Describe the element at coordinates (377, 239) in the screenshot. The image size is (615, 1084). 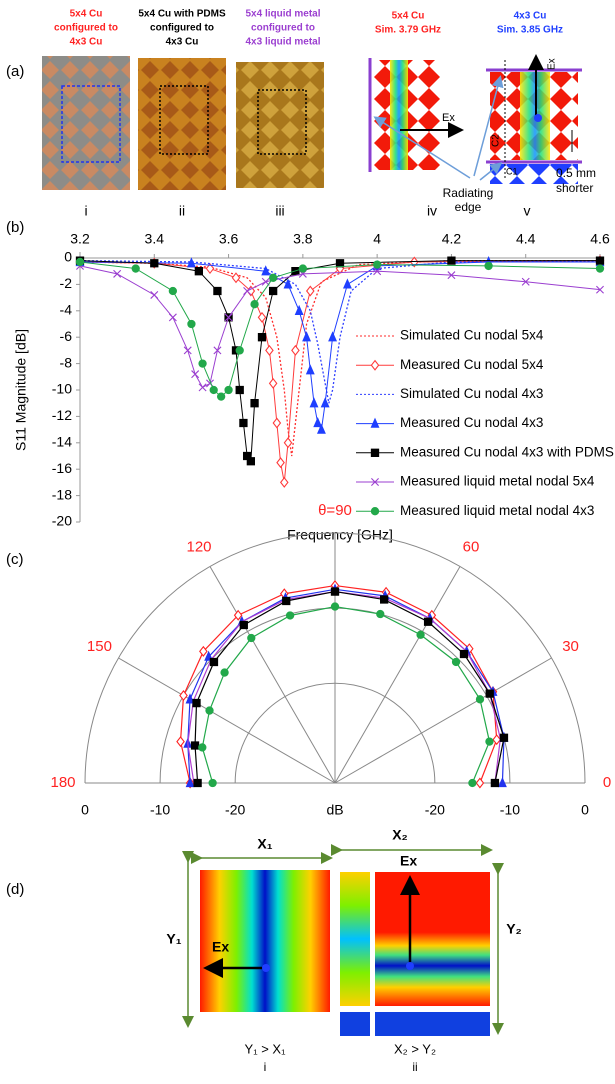
I see `x-tick-label: 4` at that location.